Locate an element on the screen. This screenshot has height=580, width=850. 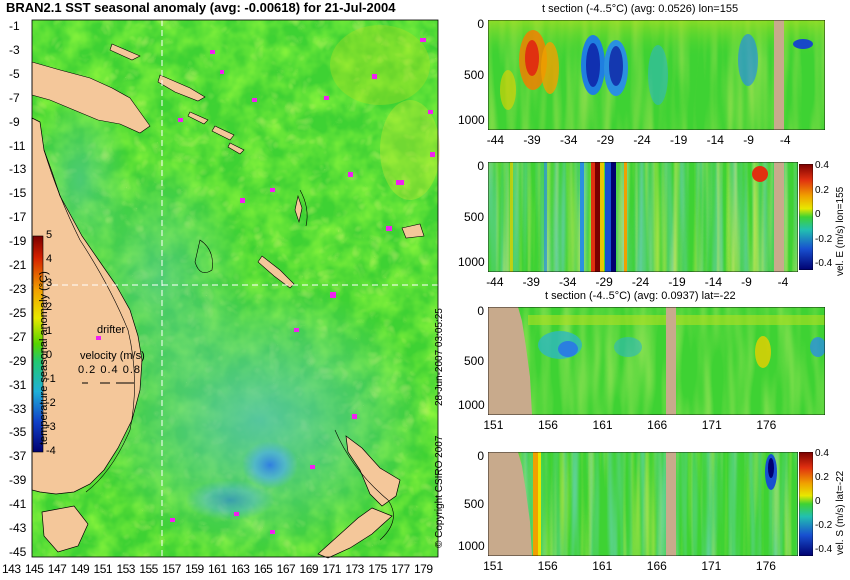
panel4-depth-tick: 1000 is located at coordinates (471, 546).